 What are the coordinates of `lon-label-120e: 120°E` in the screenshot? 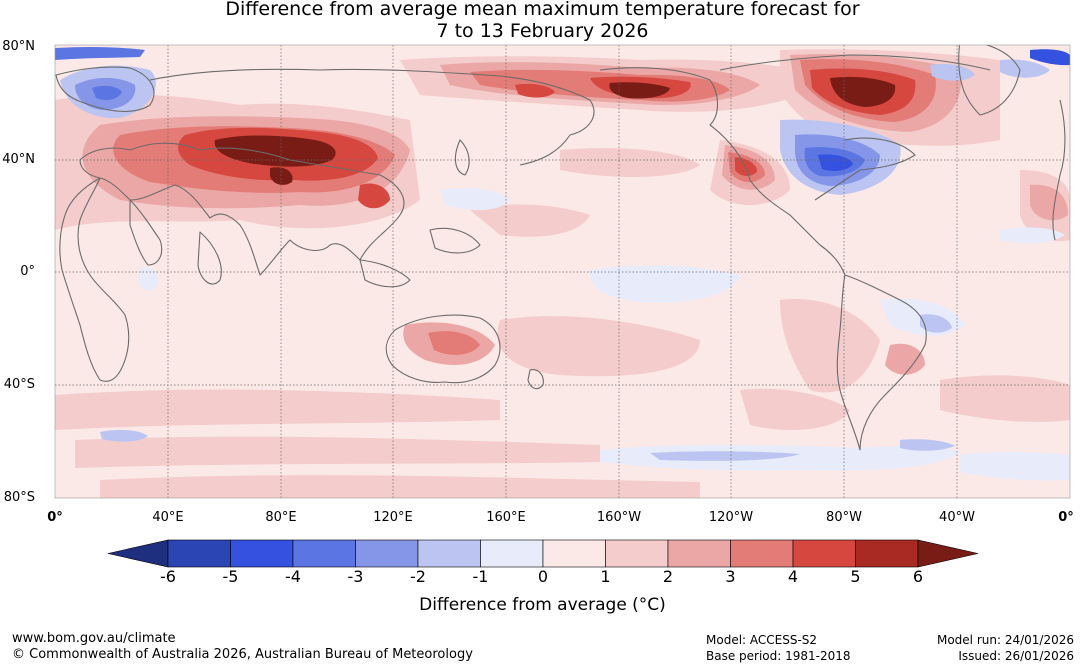 It's located at (393, 517).